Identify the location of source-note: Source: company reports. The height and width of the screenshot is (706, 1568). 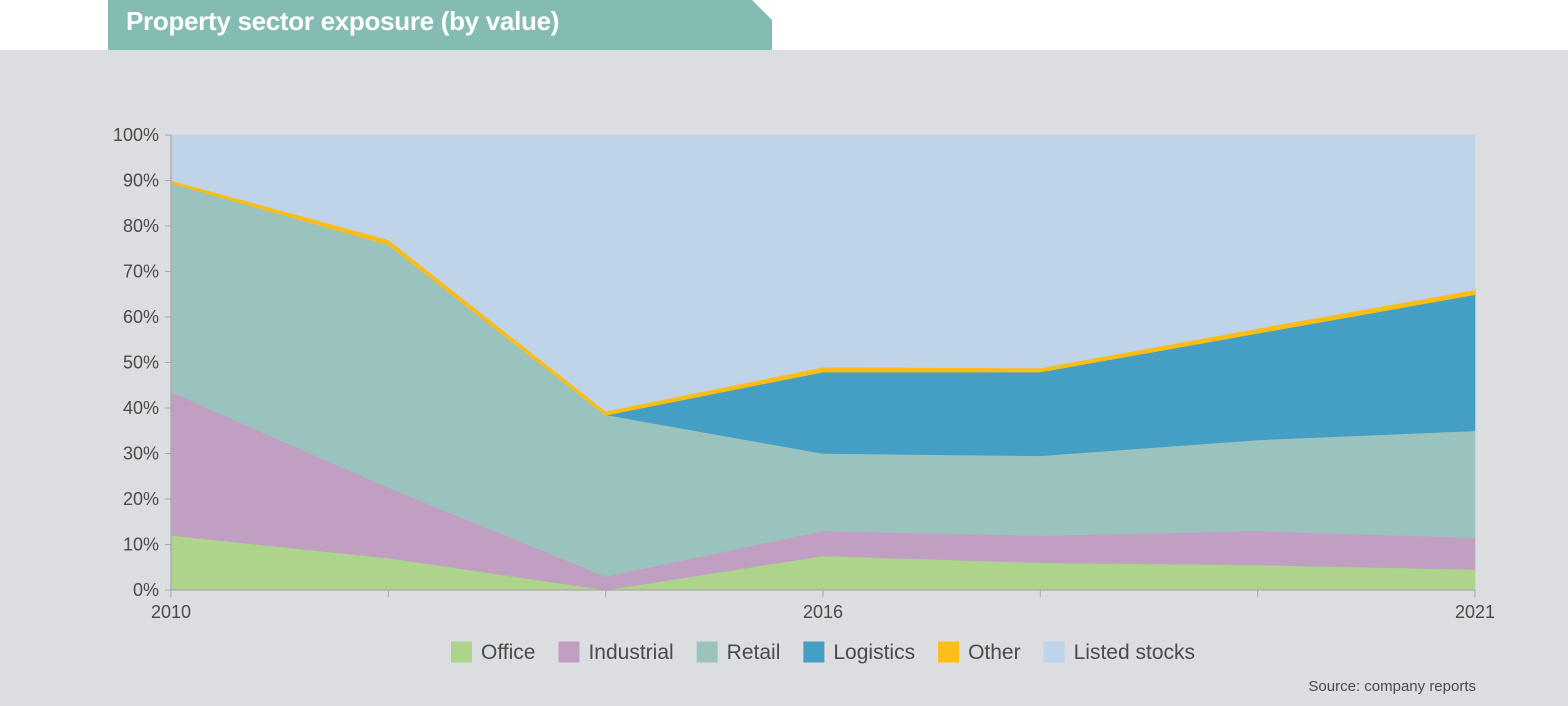
(1392, 686).